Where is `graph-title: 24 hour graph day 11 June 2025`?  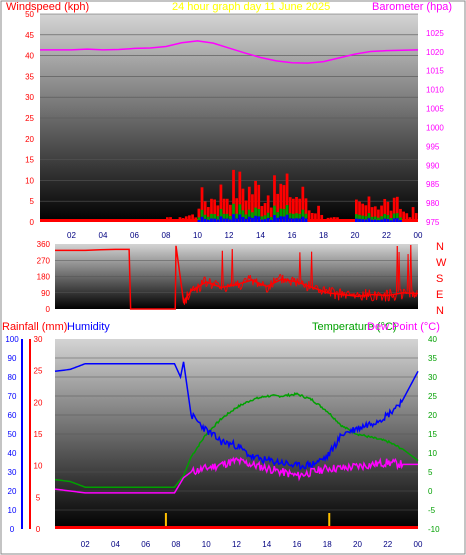 graph-title: 24 hour graph day 11 June 2025 is located at coordinates (251, 7).